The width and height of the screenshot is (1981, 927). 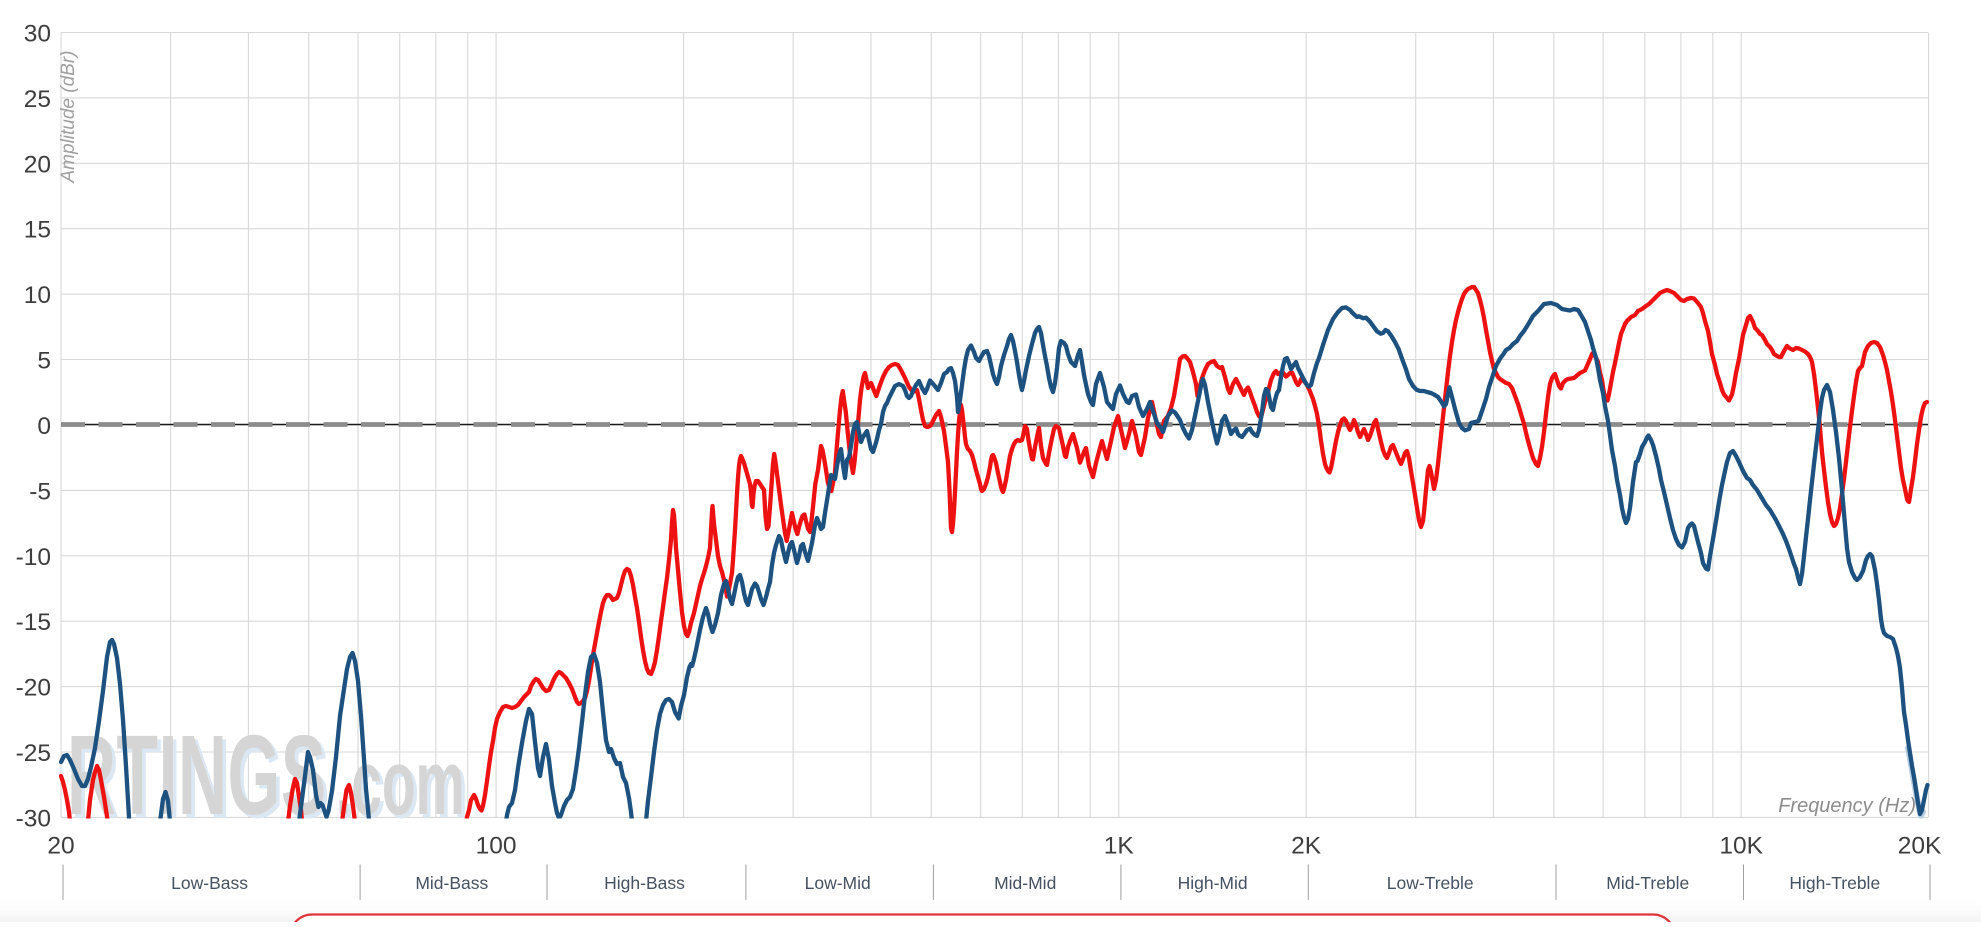 I want to click on svg-text: Low-Mid, so click(x=838, y=883).